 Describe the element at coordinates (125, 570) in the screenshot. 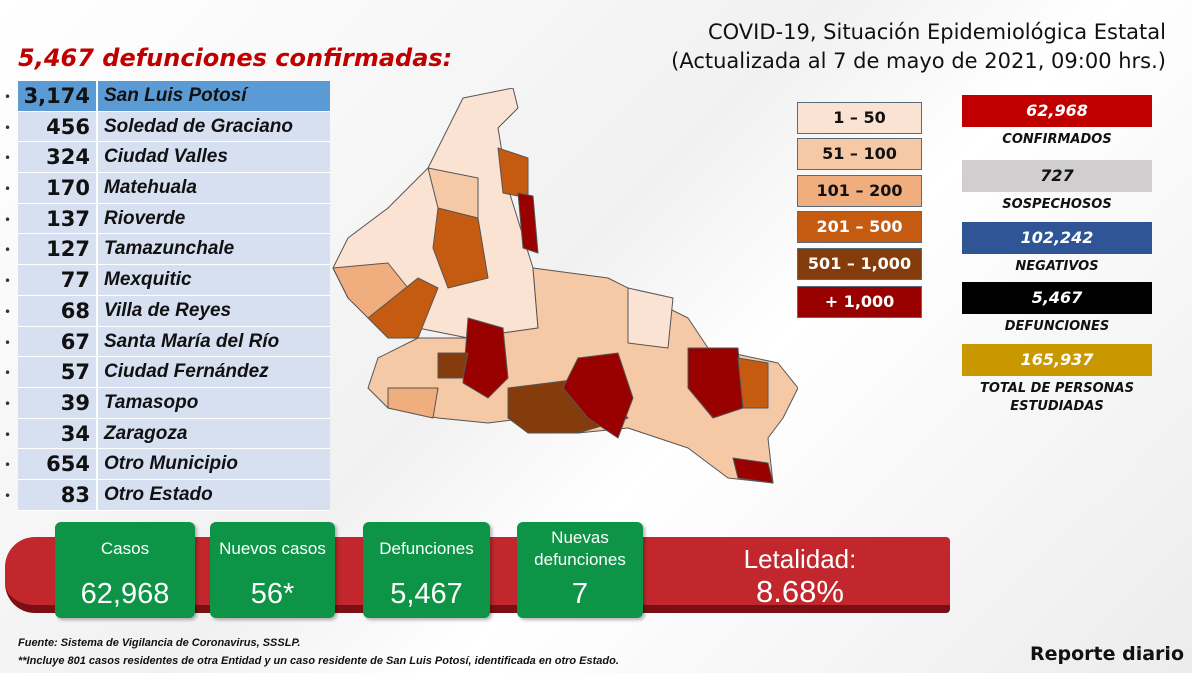

I see `summary-card: Casos 62,968` at that location.